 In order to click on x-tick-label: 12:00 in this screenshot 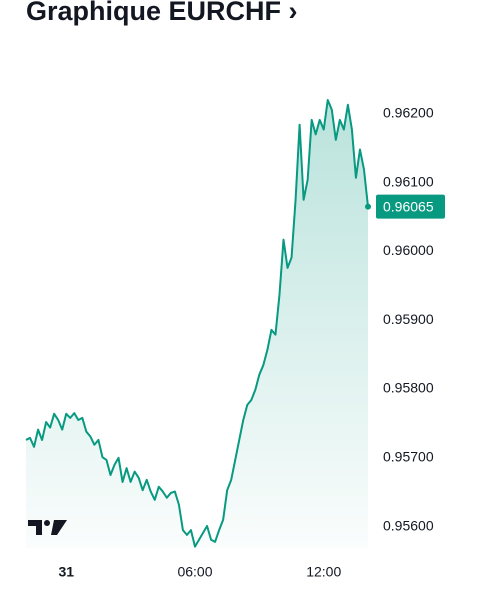, I will do `click(323, 572)`.